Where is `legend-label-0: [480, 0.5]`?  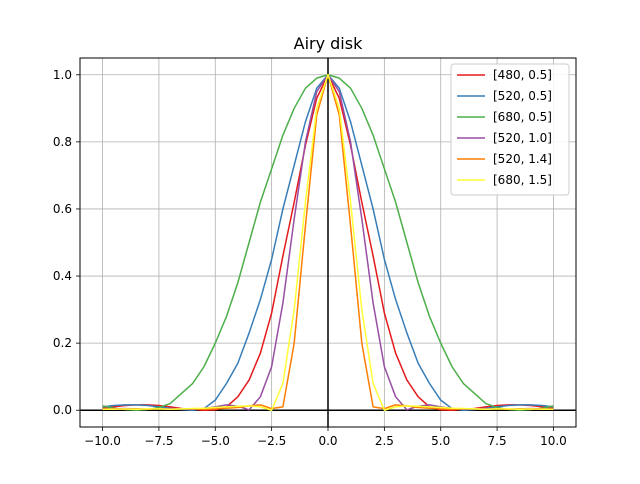
legend-label-0: [480, 0.5] is located at coordinates (522, 75).